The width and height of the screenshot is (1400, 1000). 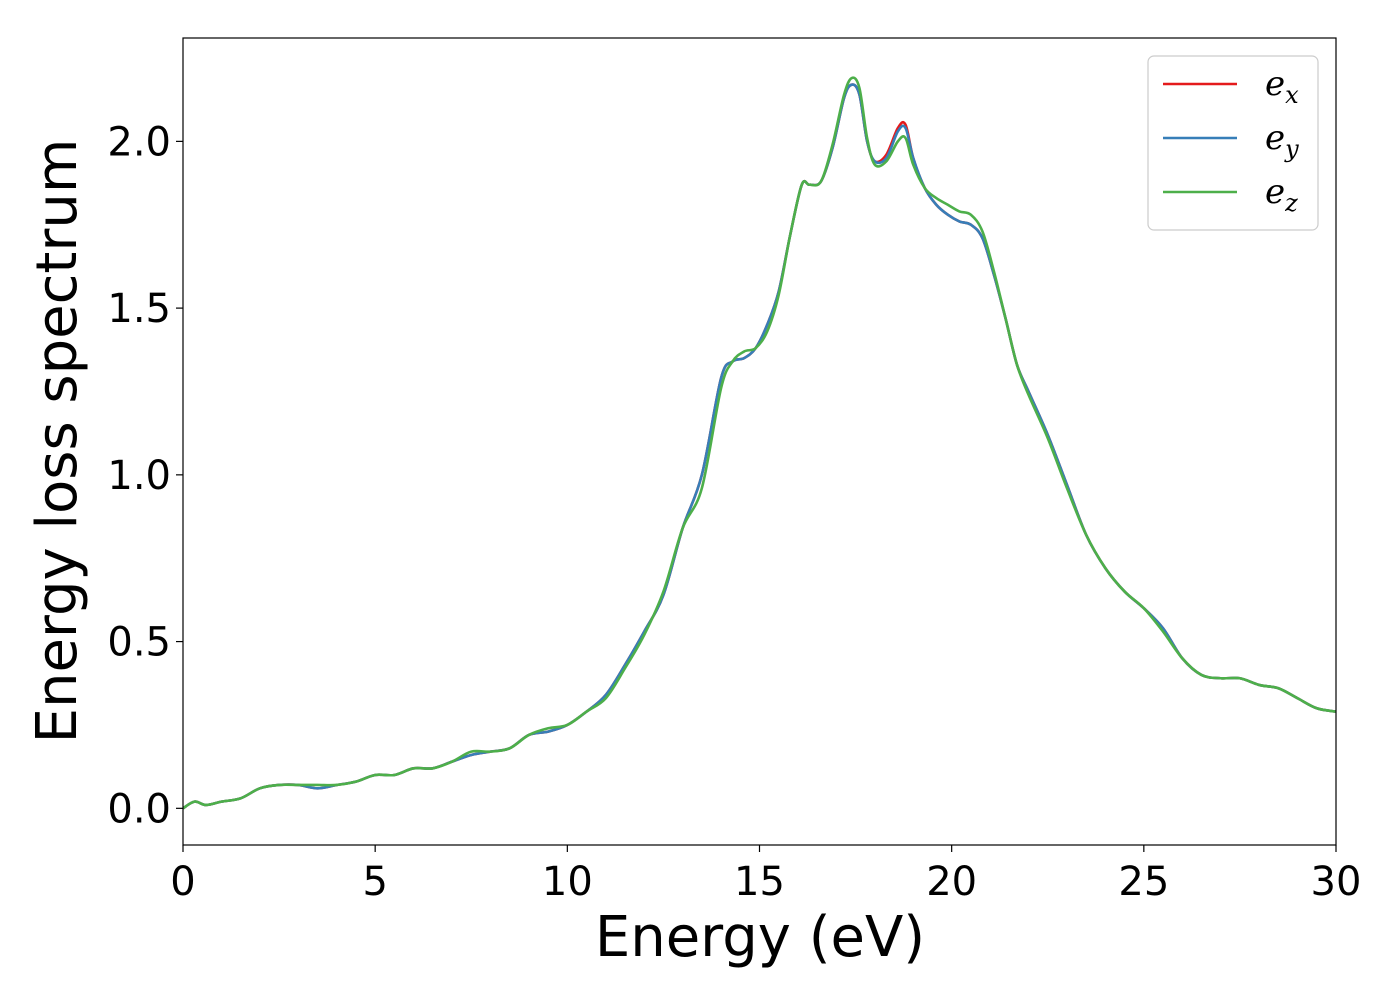 I want to click on y-tick-label: 2.0, so click(x=139, y=142).